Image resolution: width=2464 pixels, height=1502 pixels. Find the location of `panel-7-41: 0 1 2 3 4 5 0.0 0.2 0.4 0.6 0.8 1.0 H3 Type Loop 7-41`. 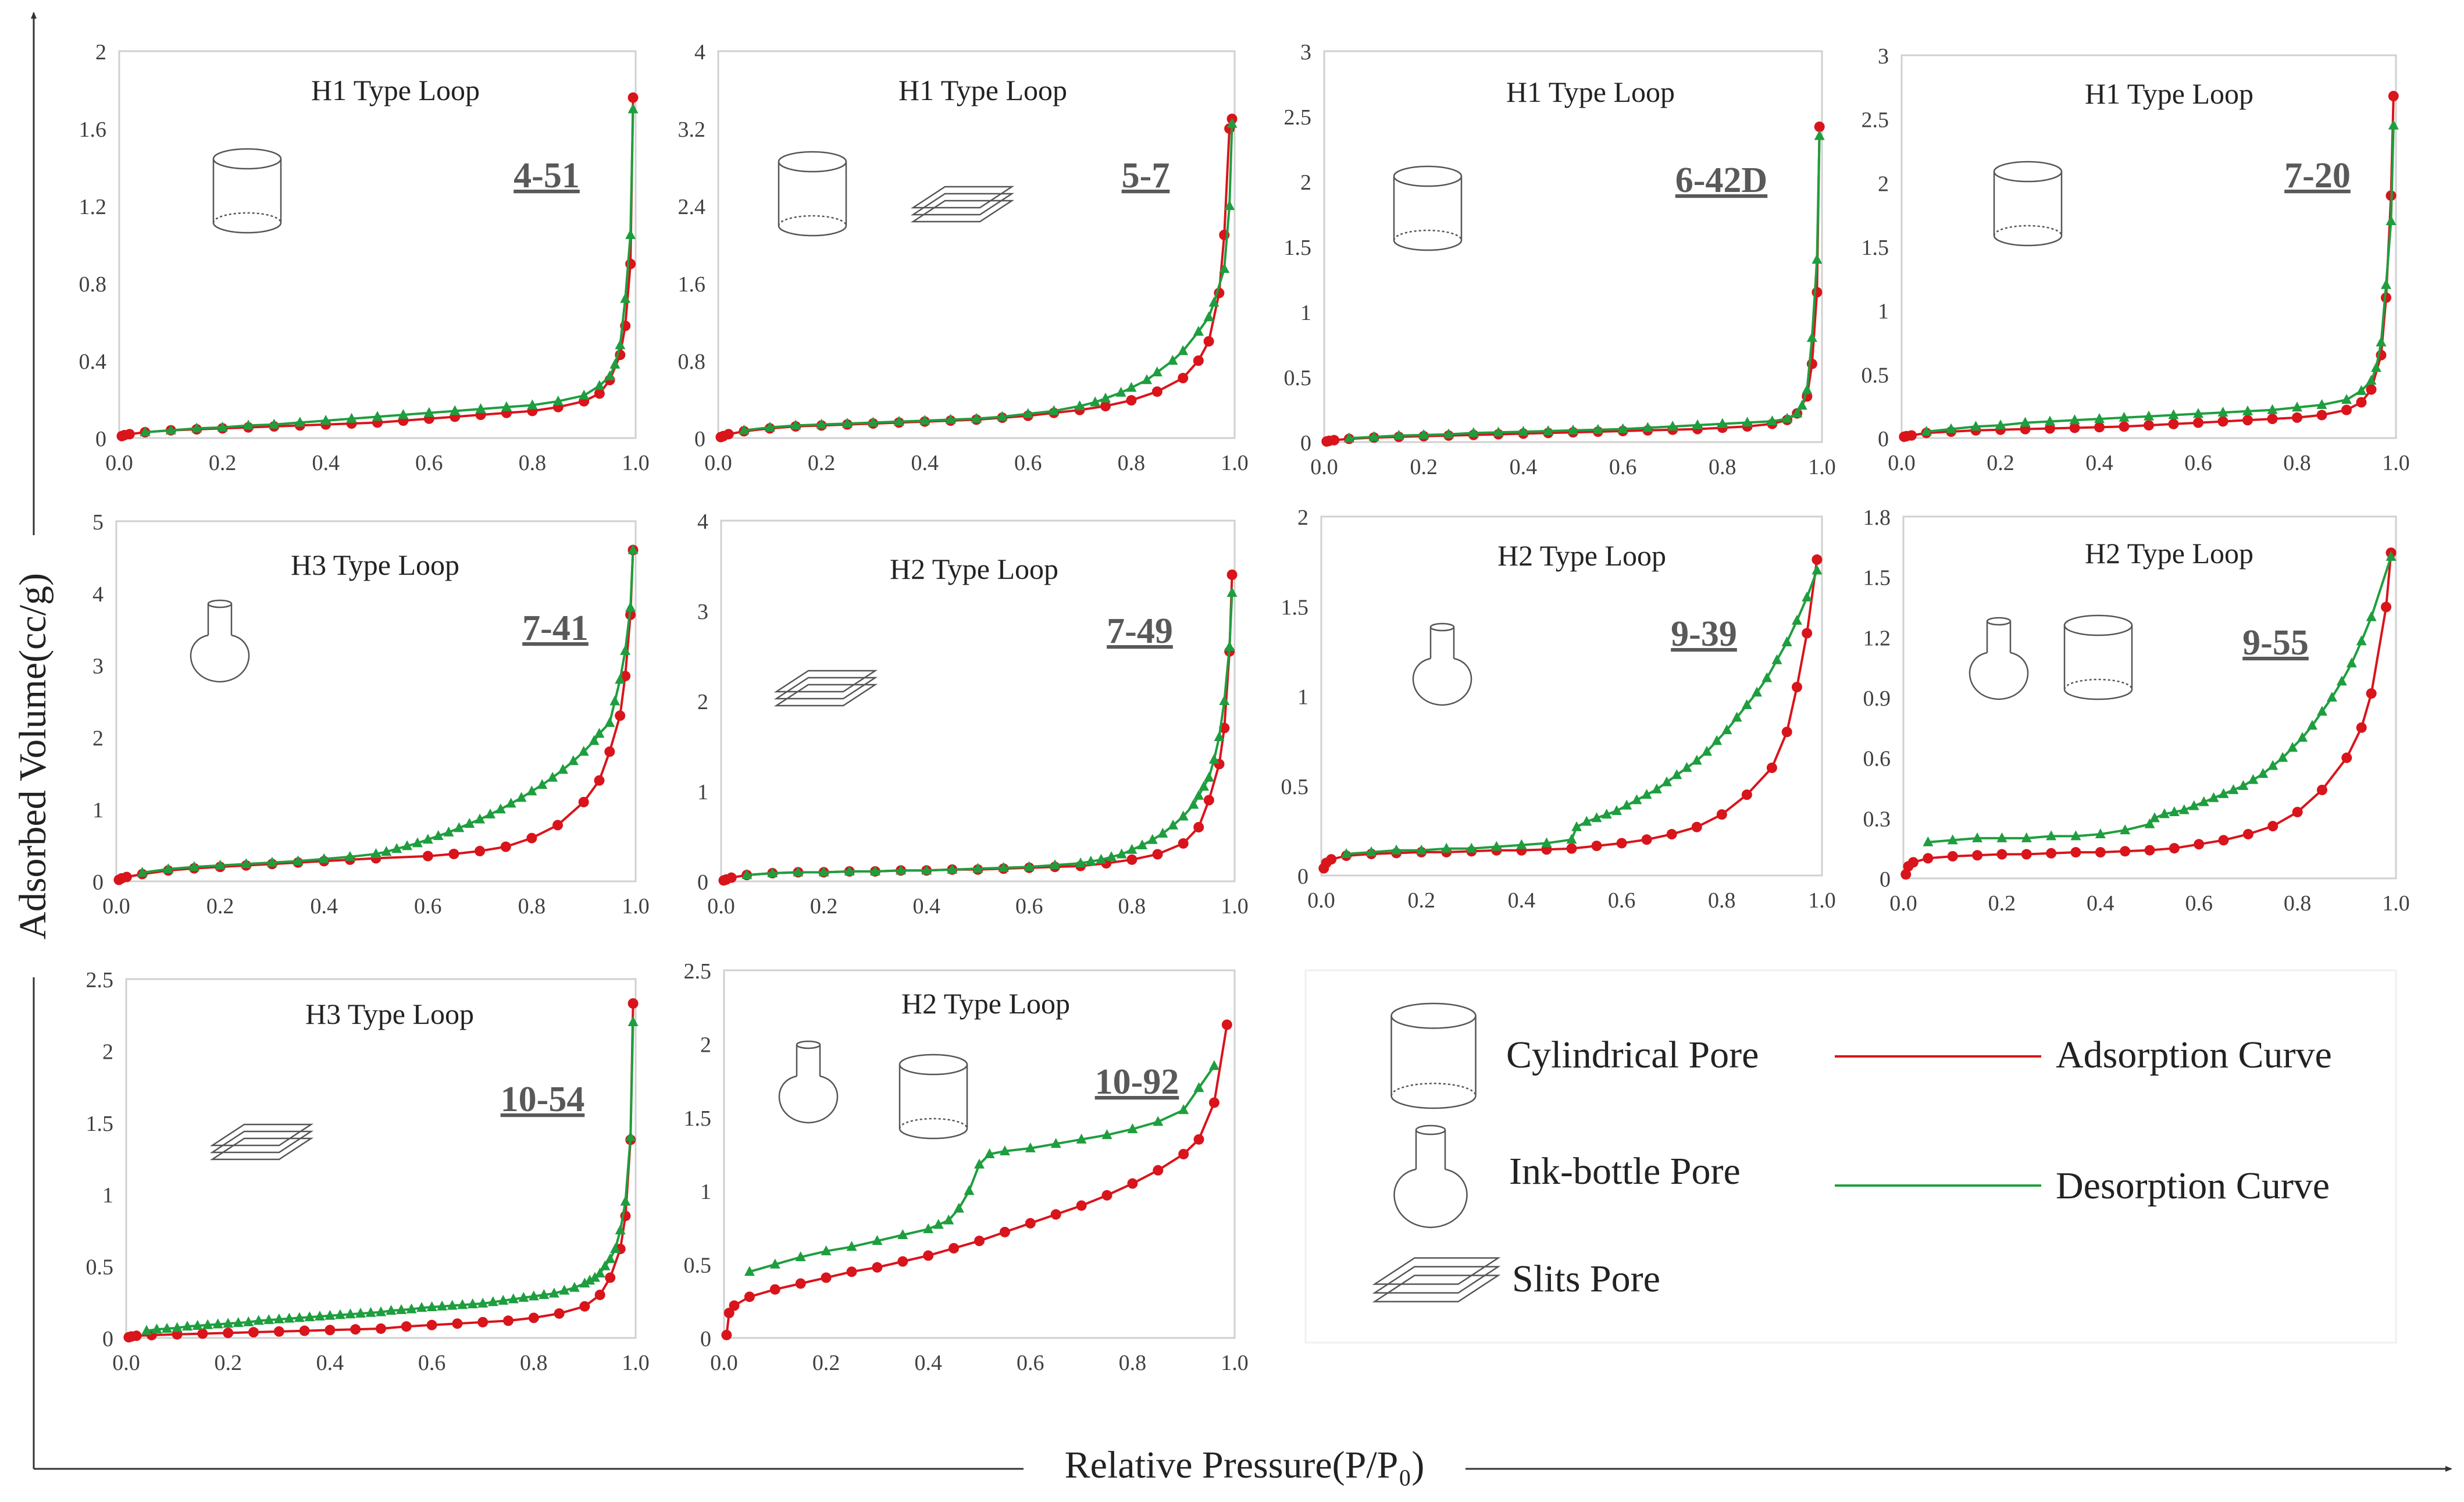

panel-7-41: 0 1 2 3 4 5 0.0 0.2 0.4 0.6 0.8 1.0 H3 Type Loop 7-41 is located at coordinates (371, 714).